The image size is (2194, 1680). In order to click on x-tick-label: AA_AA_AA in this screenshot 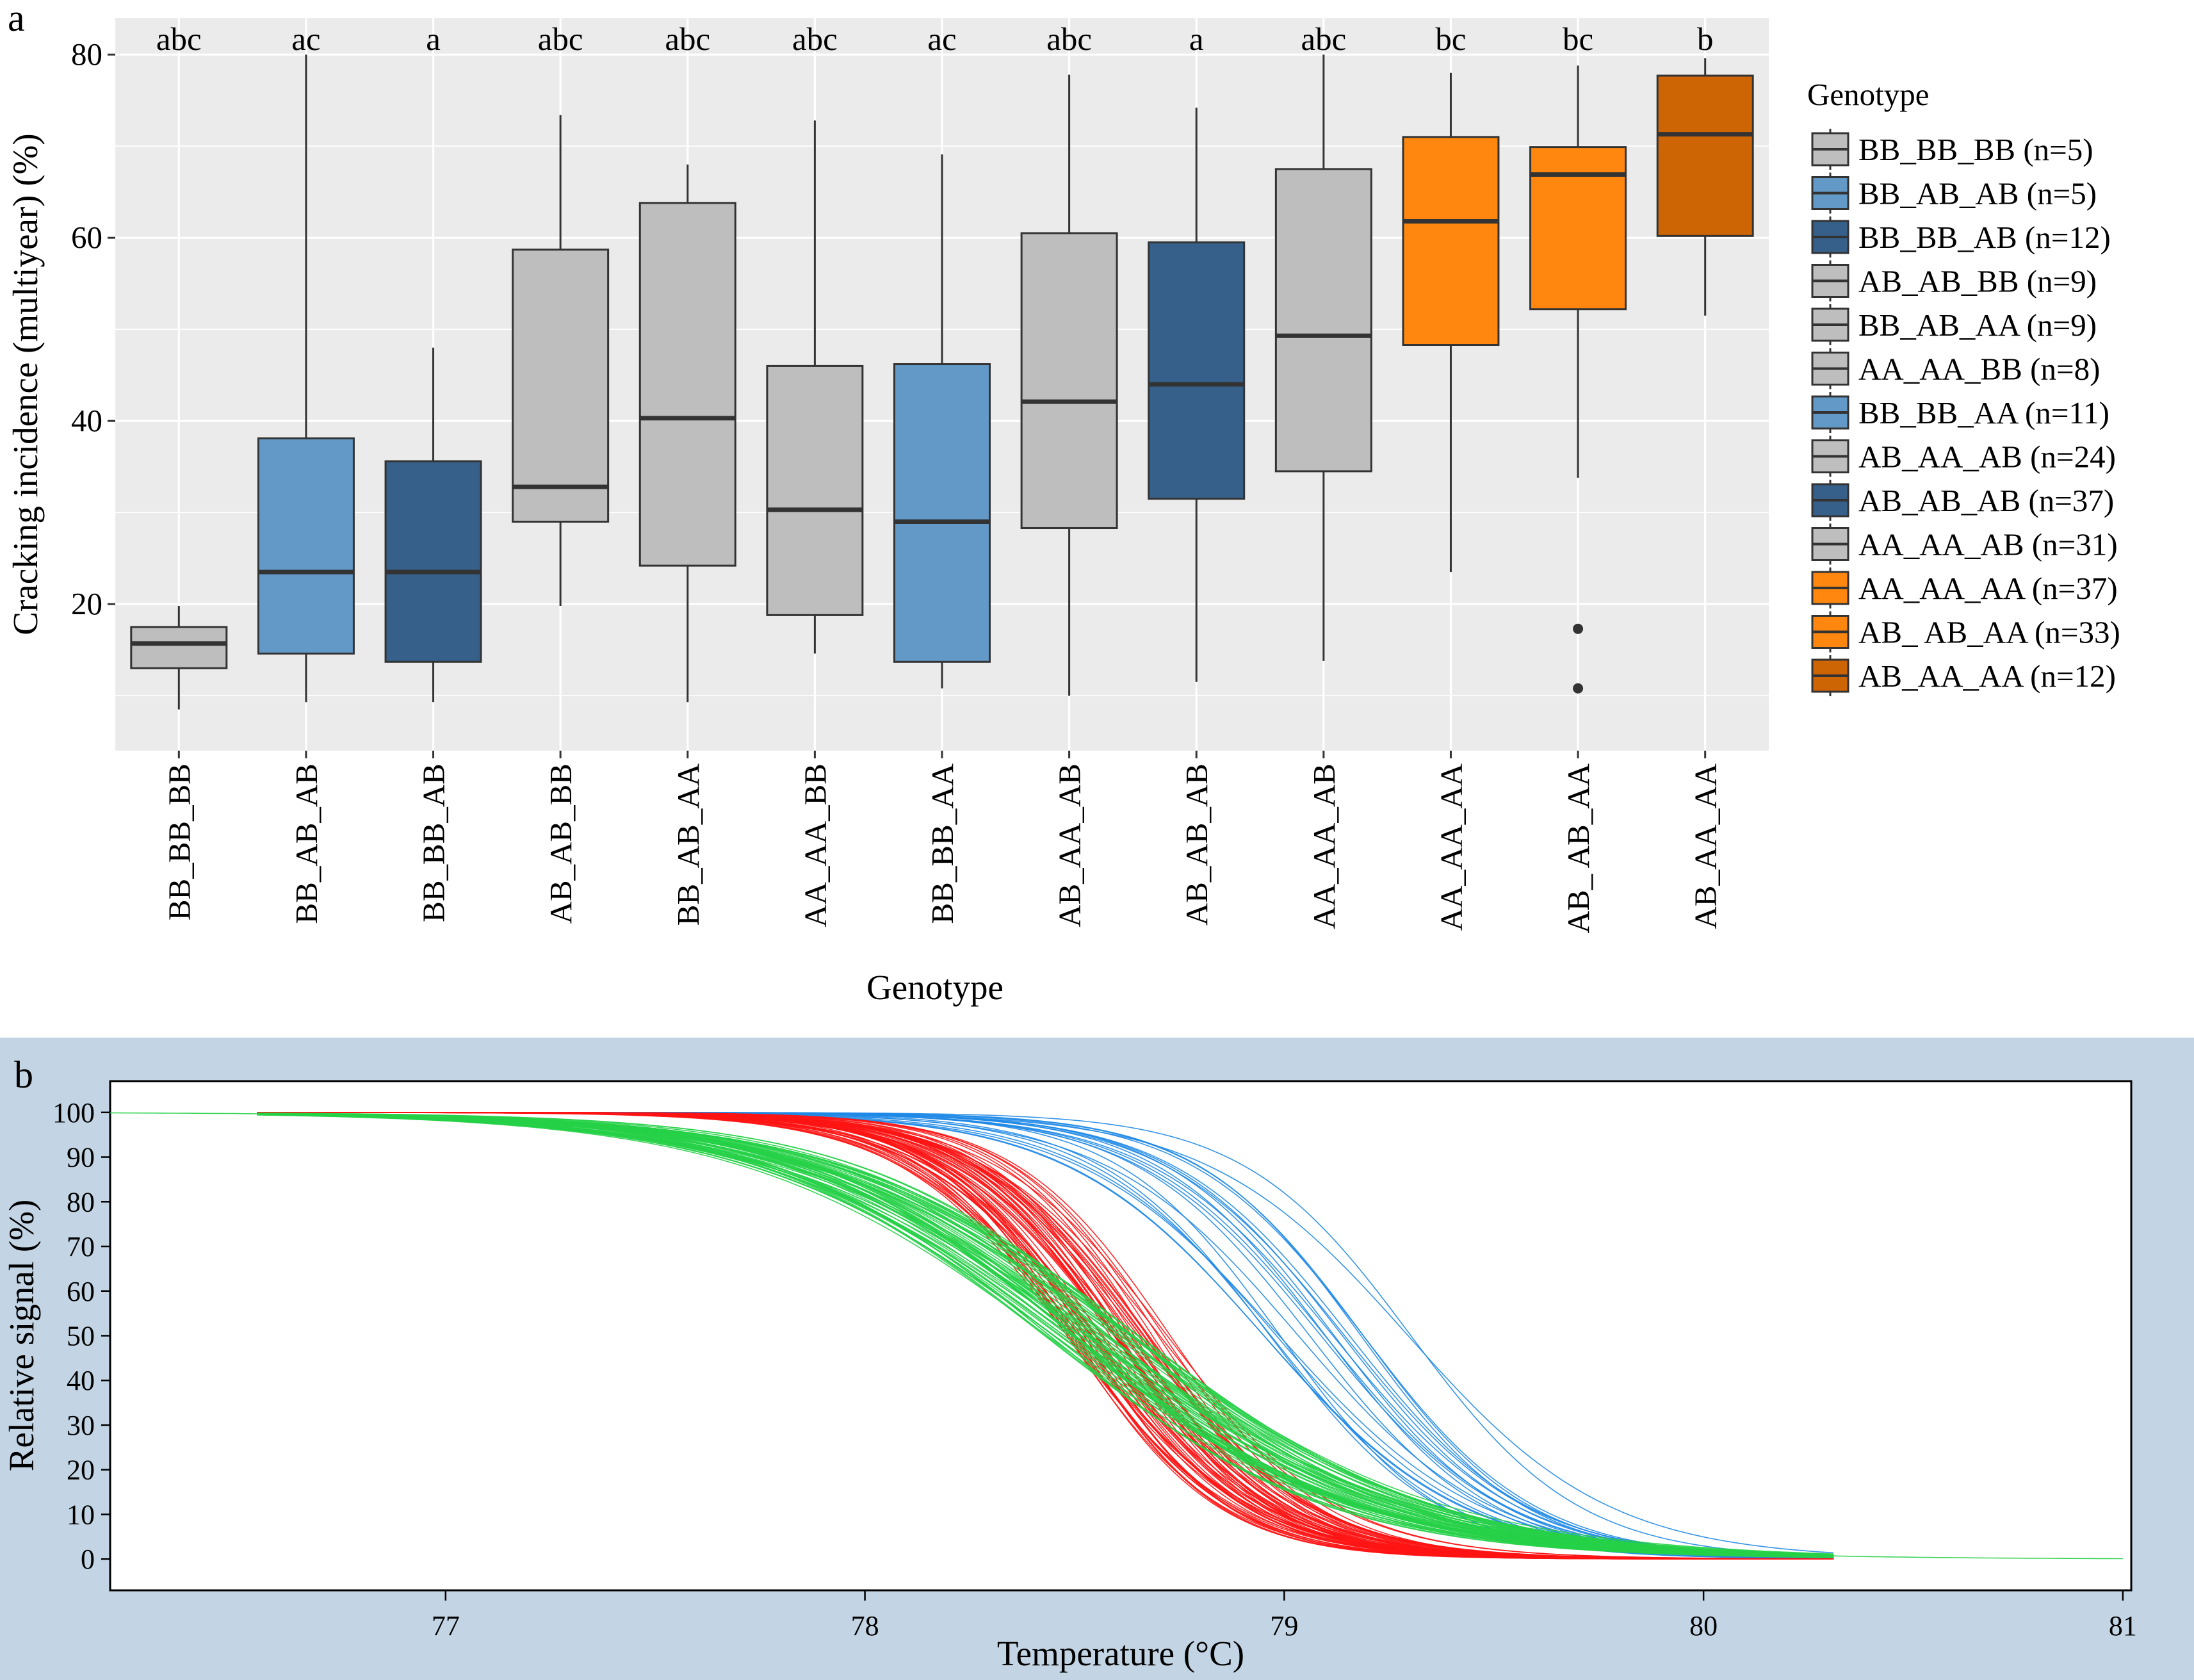, I will do `click(1451, 847)`.